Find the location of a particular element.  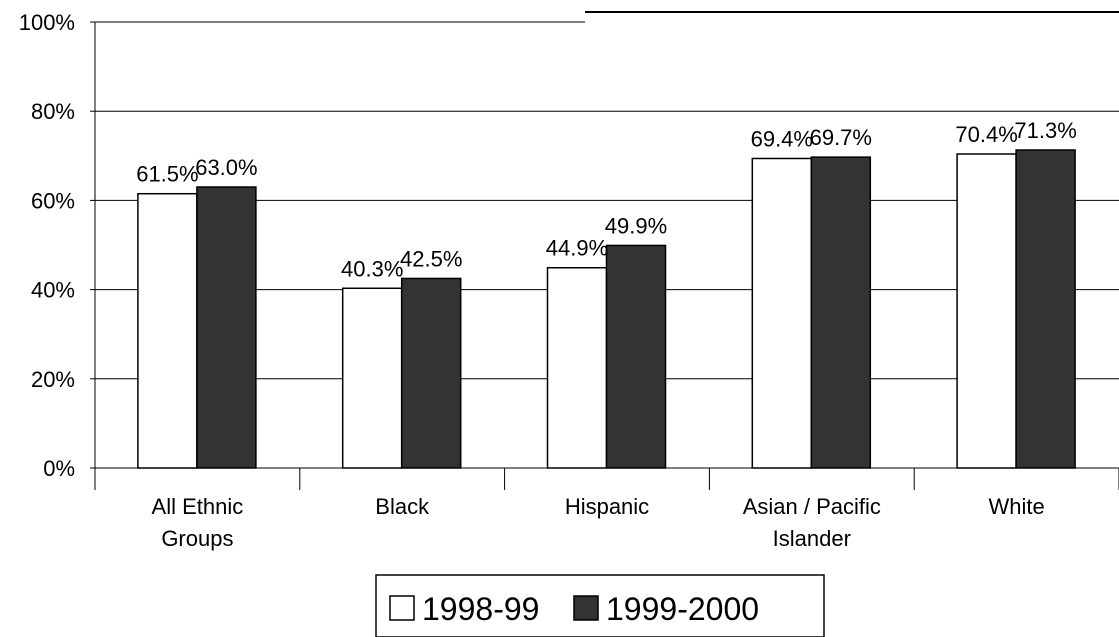

y-tick-label: 80% is located at coordinates (53, 111).